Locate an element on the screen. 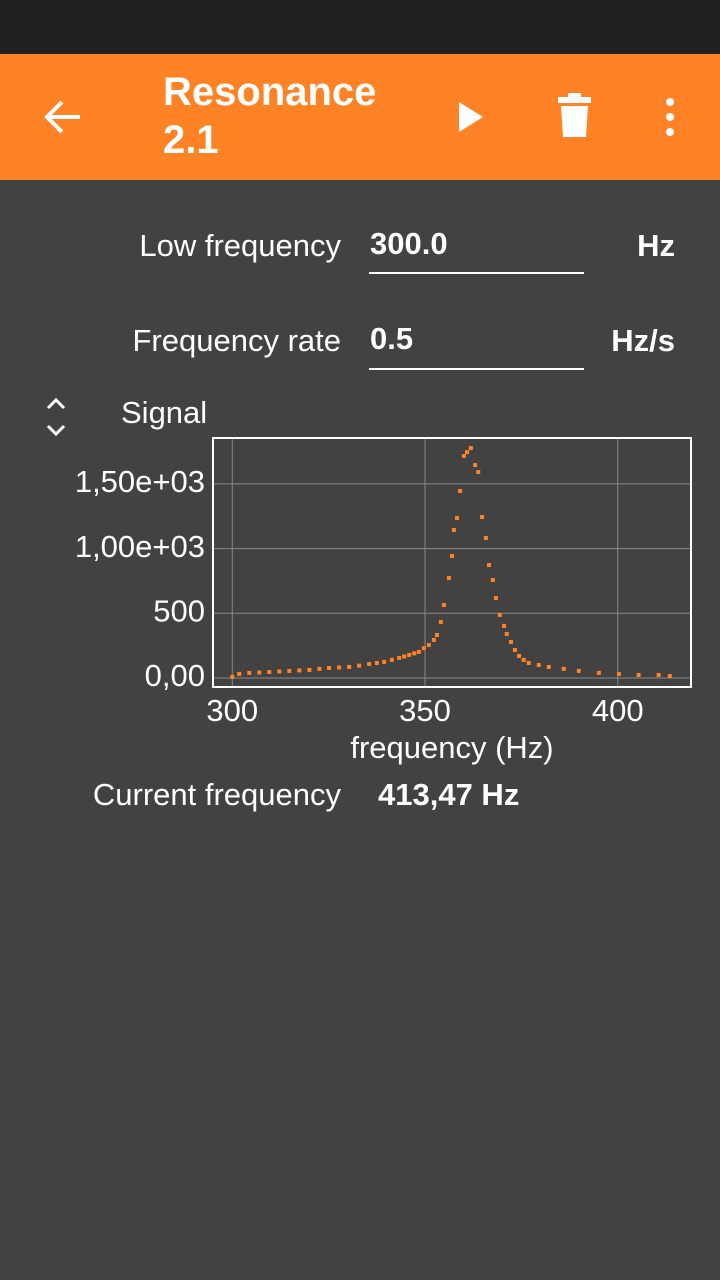 This screenshot has height=1280, width=720. app-bar is located at coordinates (360, 117).